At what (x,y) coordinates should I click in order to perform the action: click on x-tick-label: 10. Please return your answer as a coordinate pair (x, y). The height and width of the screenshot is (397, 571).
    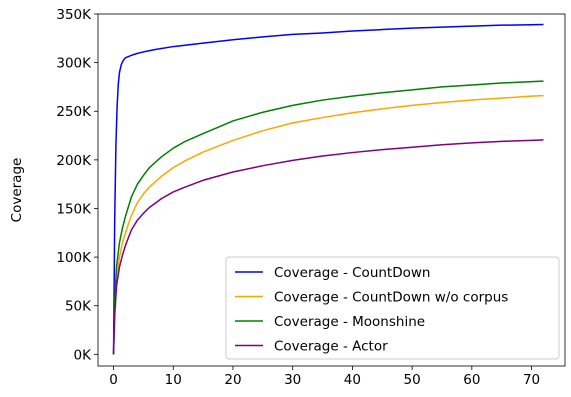
    Looking at the image, I should click on (173, 380).